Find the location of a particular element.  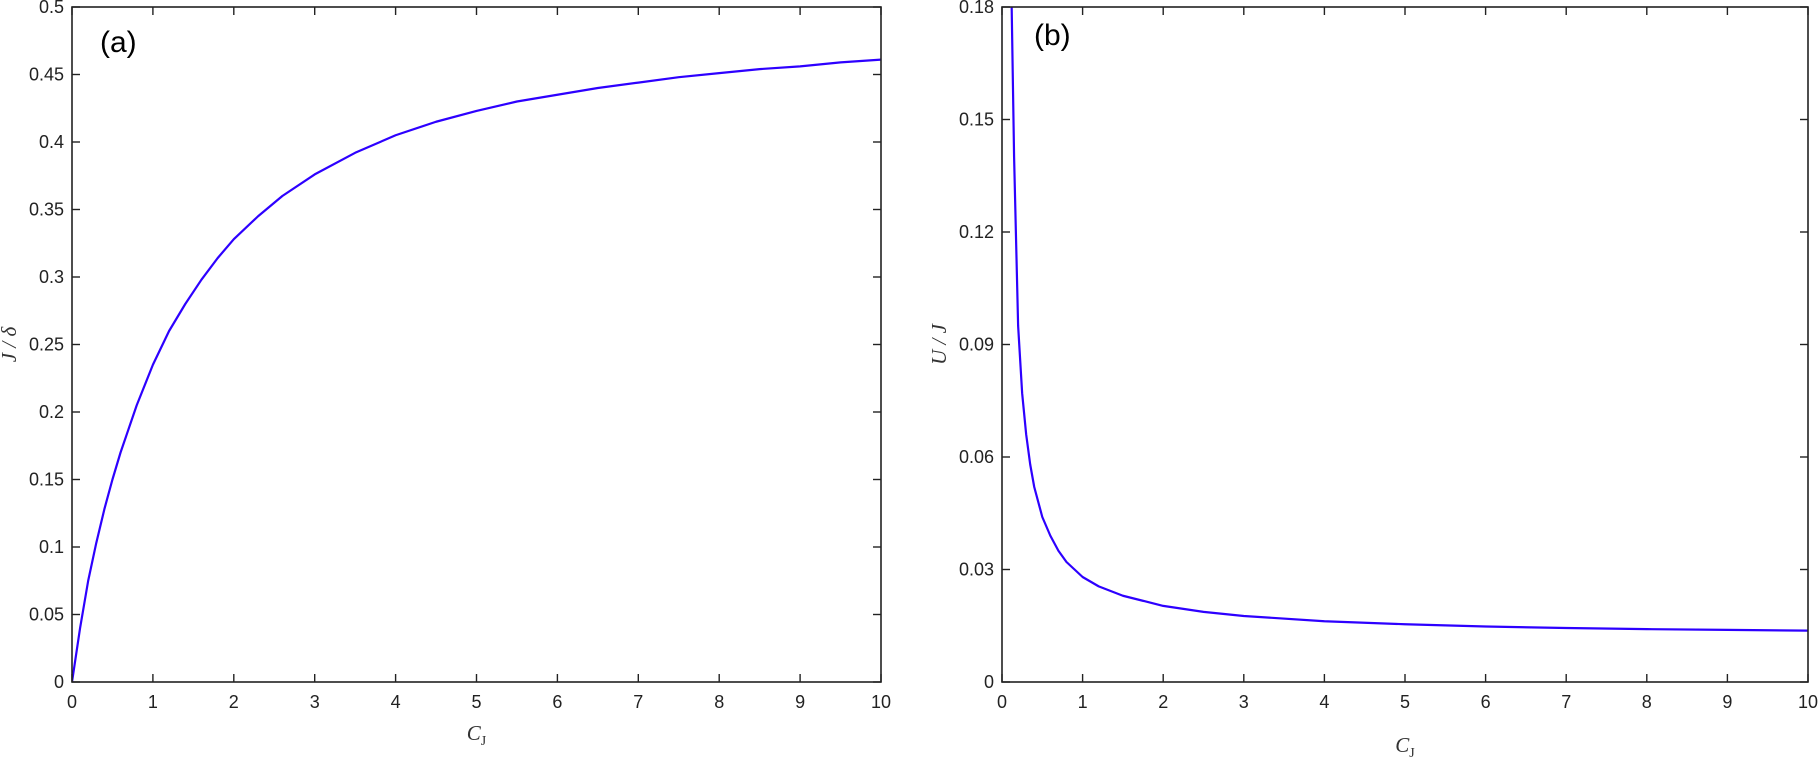

y-tick-label: 0.09 is located at coordinates (976, 345).